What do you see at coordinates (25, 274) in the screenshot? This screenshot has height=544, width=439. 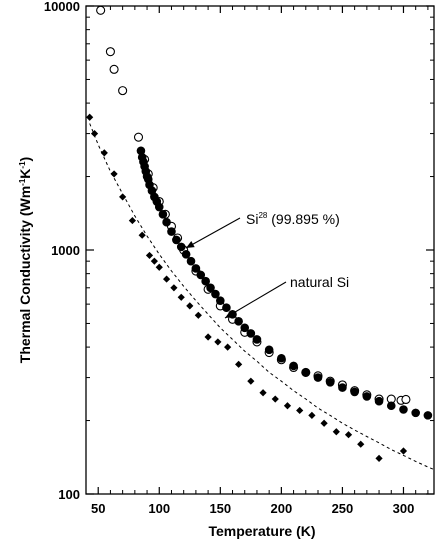 I see `y-axis-label-main: Thermal Conductivity (Wm` at bounding box center [25, 274].